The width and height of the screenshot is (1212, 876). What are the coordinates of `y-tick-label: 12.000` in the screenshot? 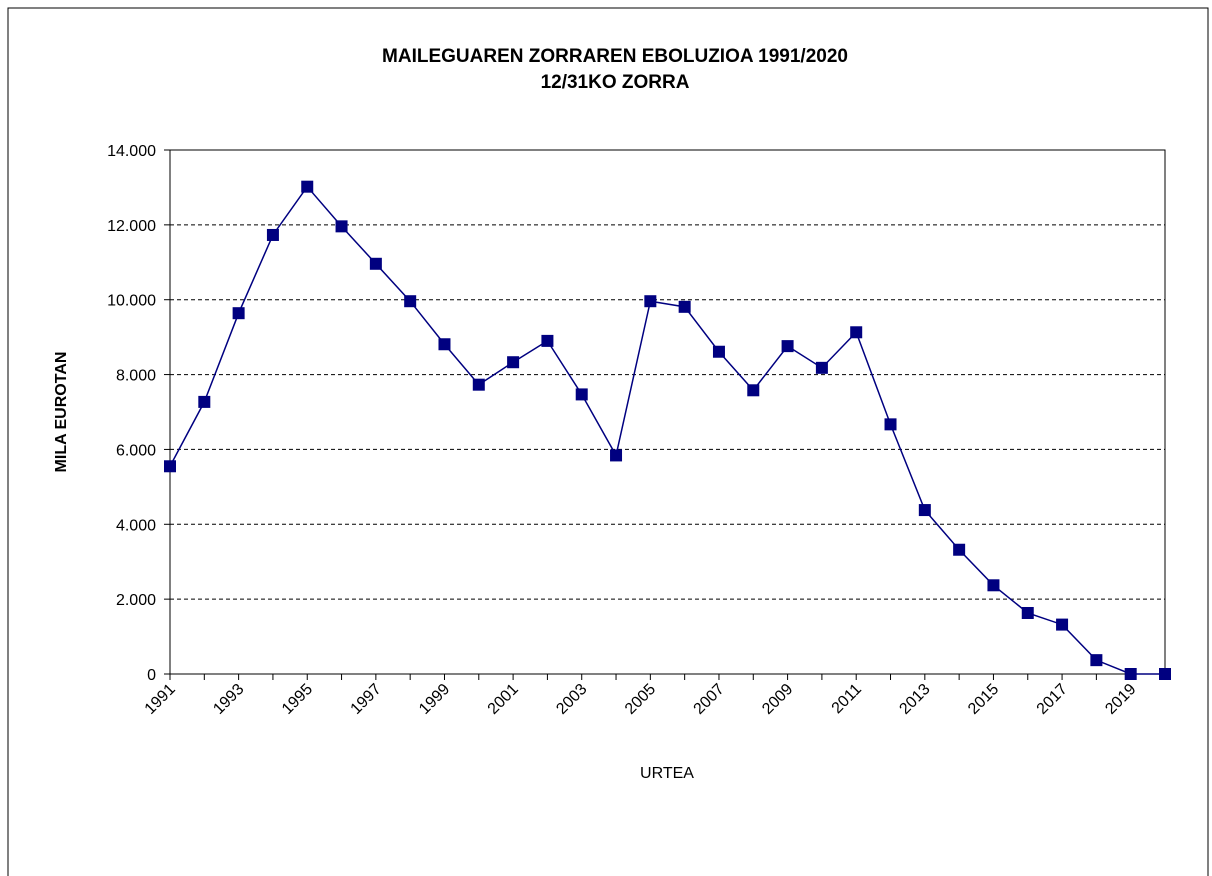 It's located at (131, 226).